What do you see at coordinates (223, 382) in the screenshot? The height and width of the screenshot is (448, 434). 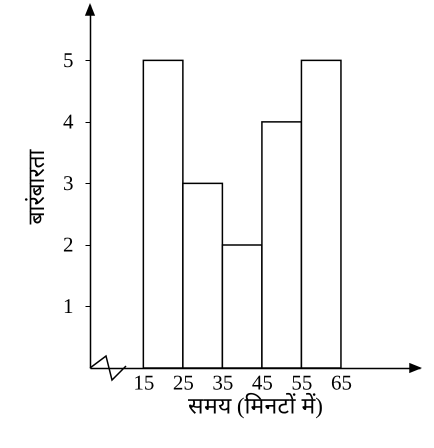 I see `x-tick-label: 35` at bounding box center [223, 382].